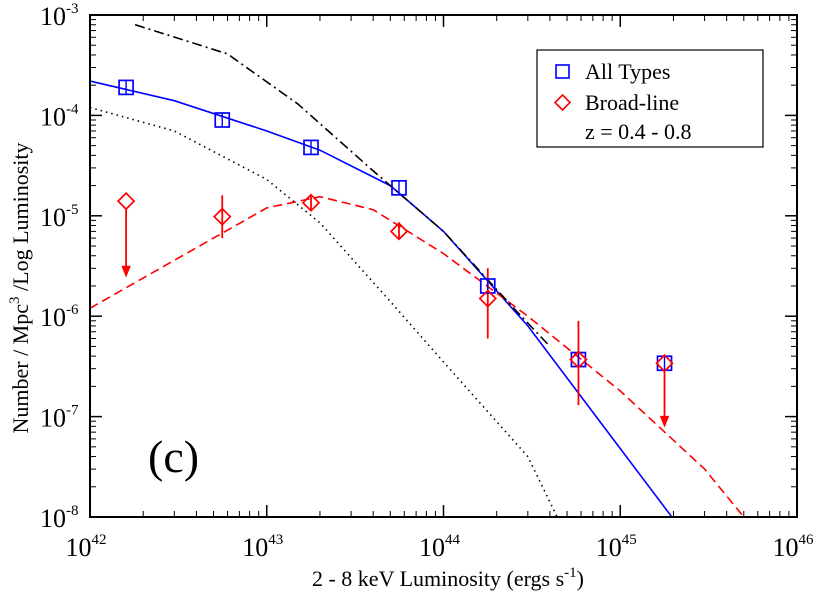 The image size is (830, 594). What do you see at coordinates (99, 540) in the screenshot?
I see `x-tick-exponent: 42` at bounding box center [99, 540].